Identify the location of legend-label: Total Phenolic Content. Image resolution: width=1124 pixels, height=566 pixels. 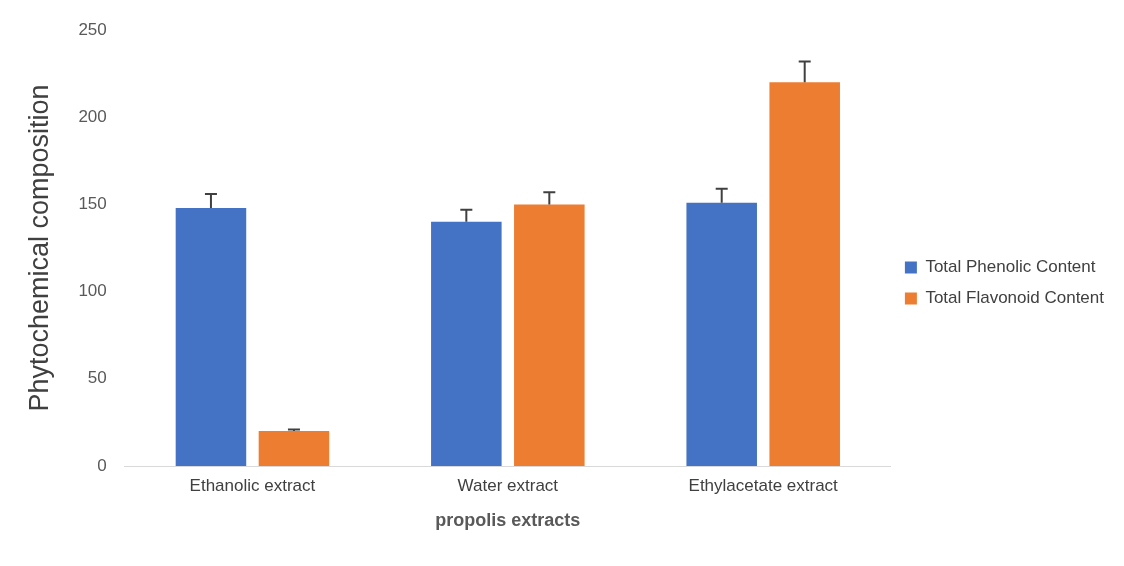
(1010, 267).